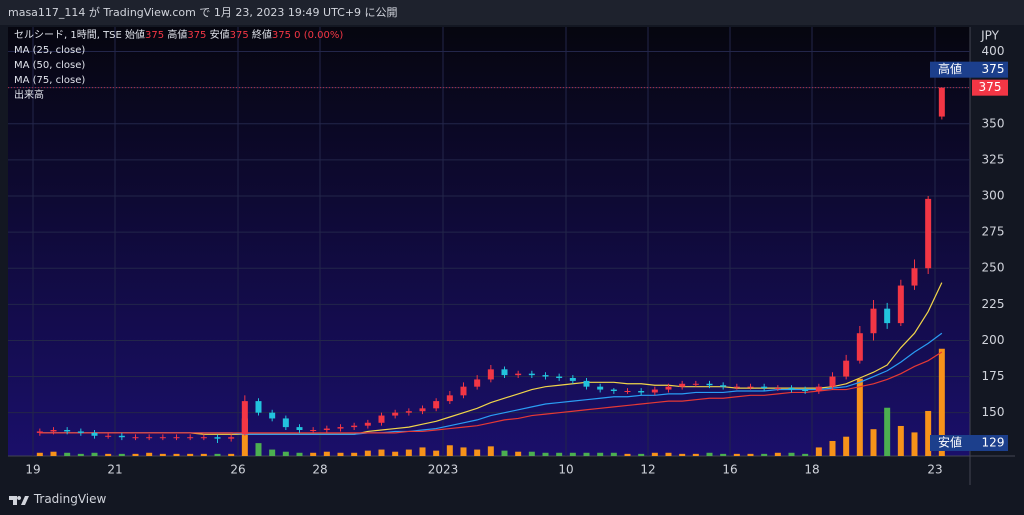 Image resolution: width=1024 pixels, height=515 pixels. What do you see at coordinates (993, 196) in the screenshot?
I see `y-tick-label: 300` at bounding box center [993, 196].